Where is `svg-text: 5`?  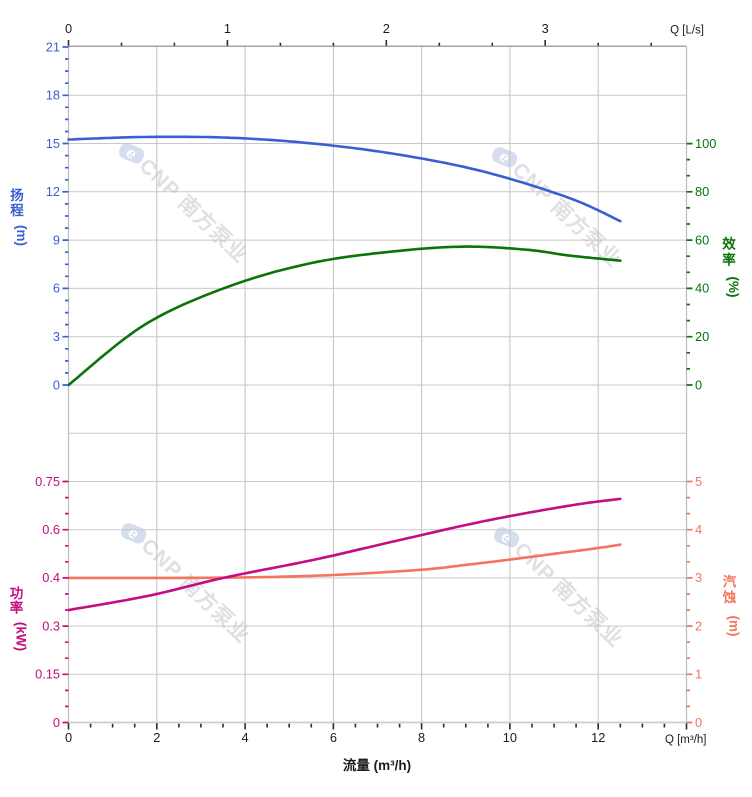
svg-text: 5 is located at coordinates (698, 481).